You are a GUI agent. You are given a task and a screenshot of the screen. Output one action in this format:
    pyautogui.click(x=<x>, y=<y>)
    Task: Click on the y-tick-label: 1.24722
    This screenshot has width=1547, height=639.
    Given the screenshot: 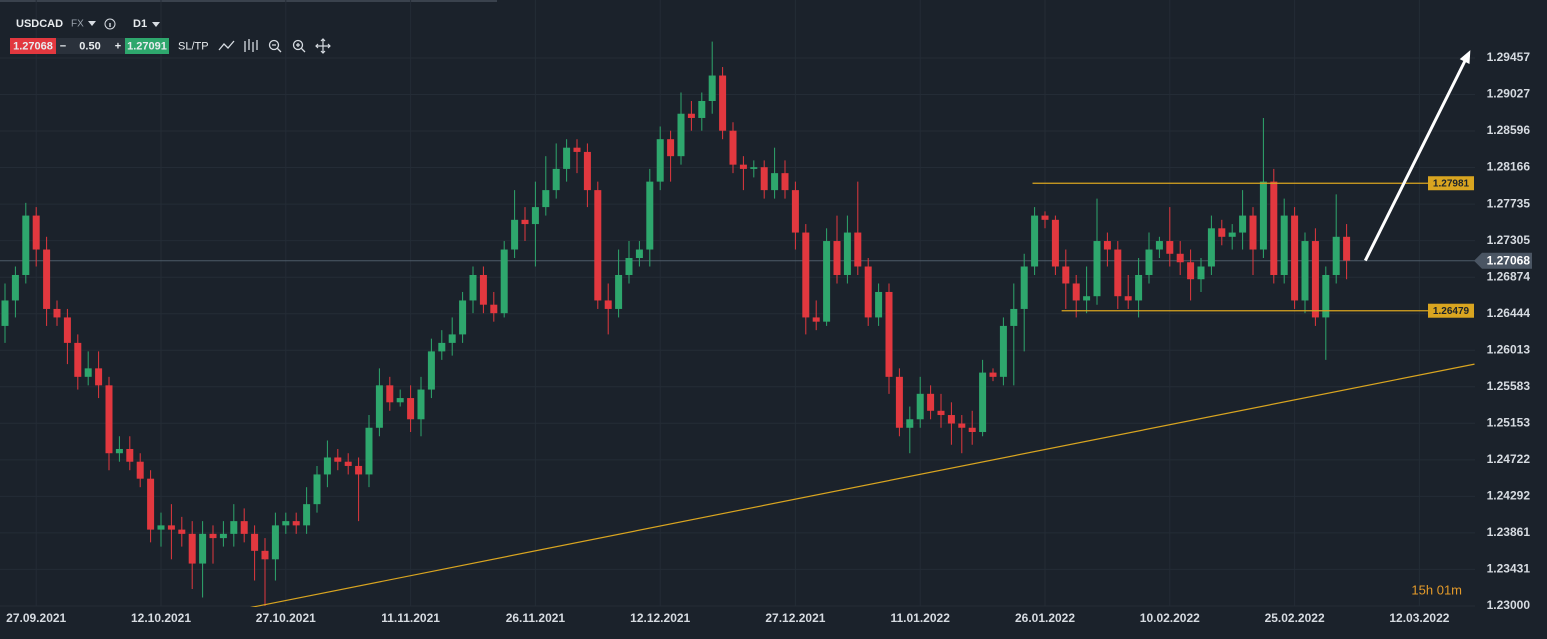 What is the action you would take?
    pyautogui.click(x=1509, y=459)
    